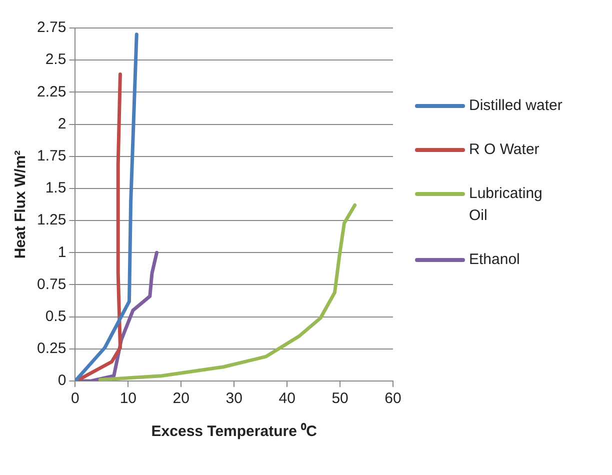 The height and width of the screenshot is (475, 612). Describe the element at coordinates (234, 399) in the screenshot. I see `x-tick-label: 30` at that location.